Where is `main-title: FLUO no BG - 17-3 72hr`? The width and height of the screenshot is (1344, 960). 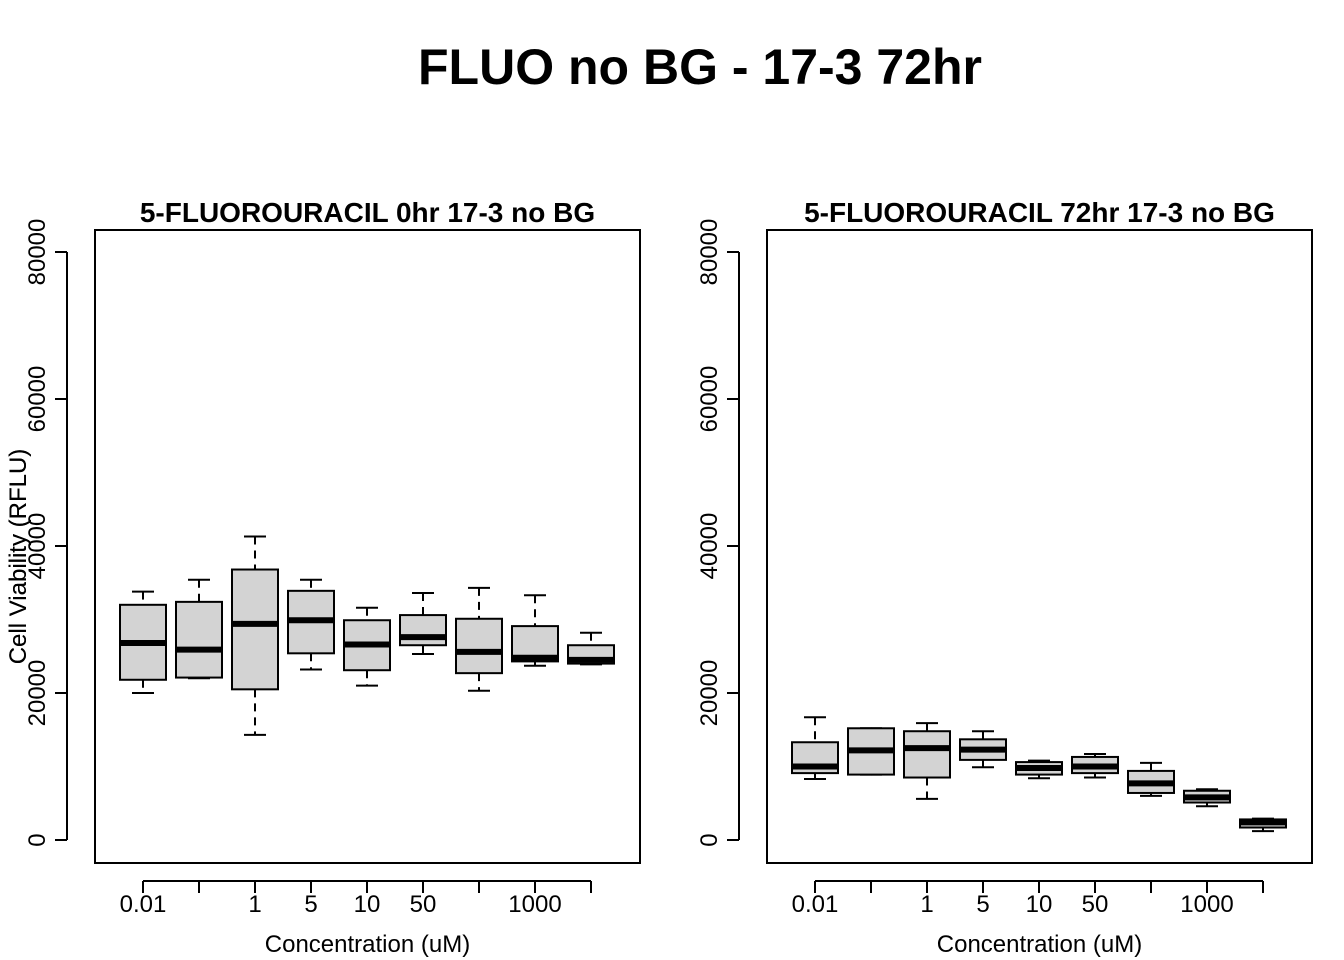 main-title: FLUO no BG - 17-3 72hr is located at coordinates (700, 67).